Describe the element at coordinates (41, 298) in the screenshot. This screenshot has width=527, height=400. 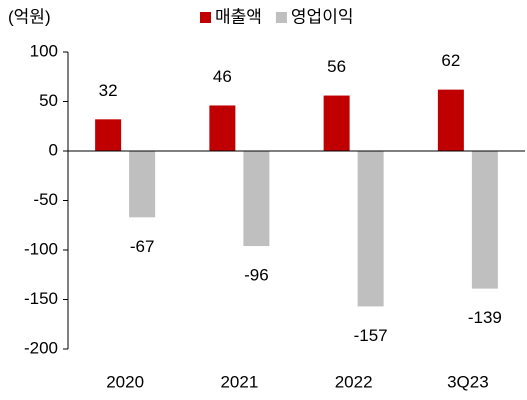
I see `y-tick-label: -150` at that location.